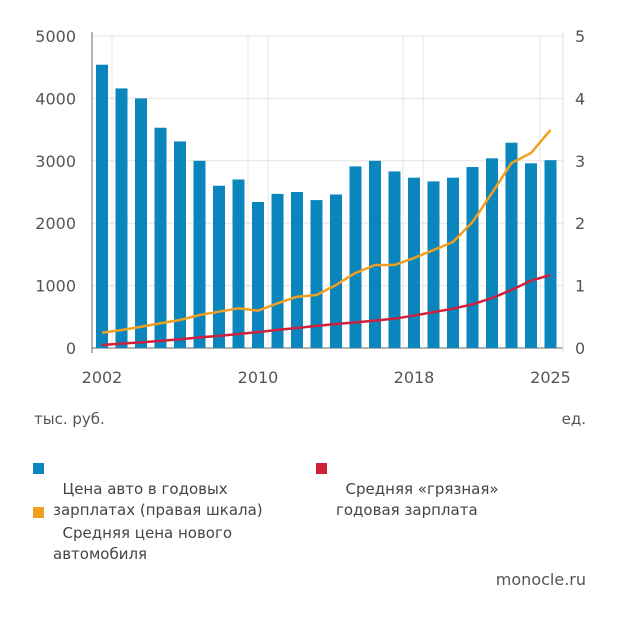 The image size is (620, 618). I want to click on right-tick-label: 3, so click(580, 161).